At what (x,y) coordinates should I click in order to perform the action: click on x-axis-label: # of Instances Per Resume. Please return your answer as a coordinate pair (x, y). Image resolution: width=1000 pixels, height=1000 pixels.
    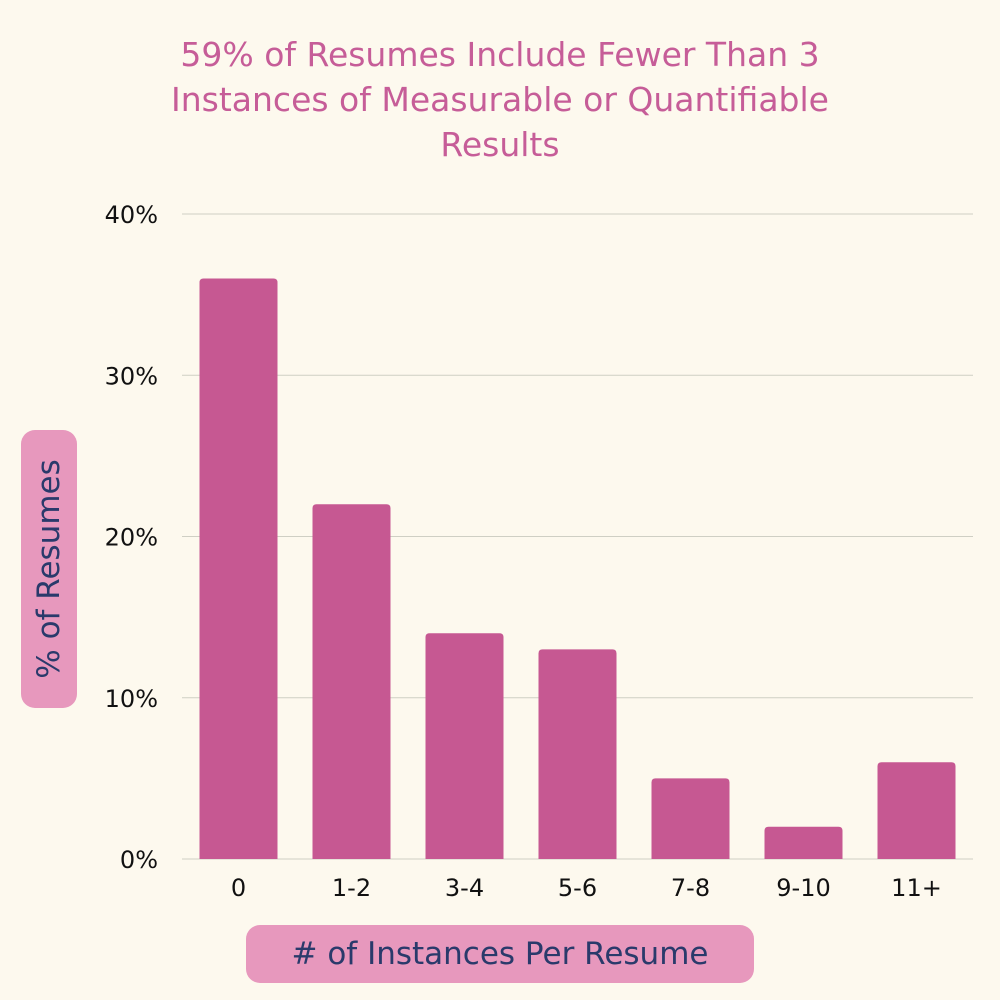
    Looking at the image, I should click on (500, 954).